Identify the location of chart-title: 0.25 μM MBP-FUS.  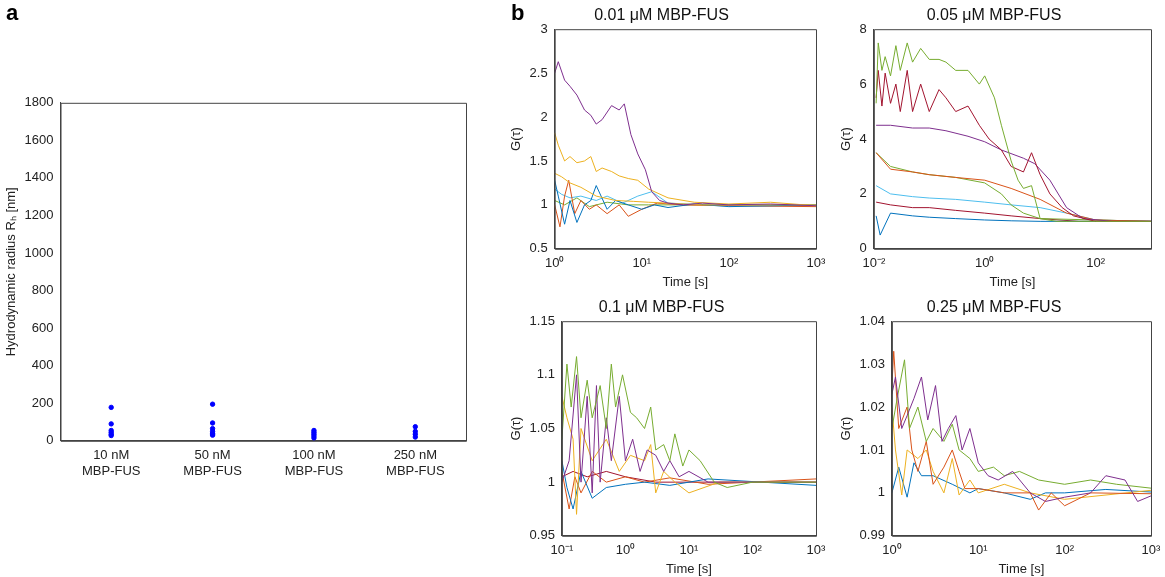
(994, 307).